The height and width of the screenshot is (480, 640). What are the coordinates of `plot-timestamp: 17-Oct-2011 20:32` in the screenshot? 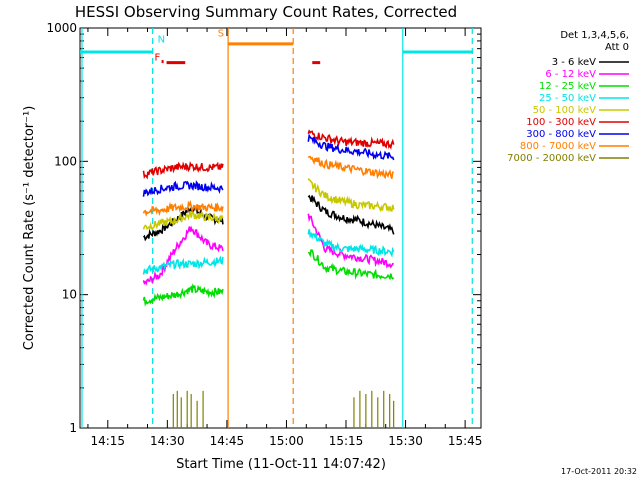 It's located at (599, 471).